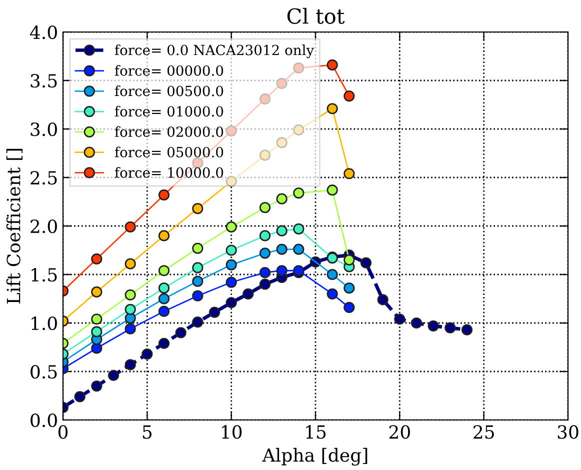 This screenshot has height=470, width=581. What do you see at coordinates (315, 457) in the screenshot?
I see `x-axis-title: Alpha [deg]` at bounding box center [315, 457].